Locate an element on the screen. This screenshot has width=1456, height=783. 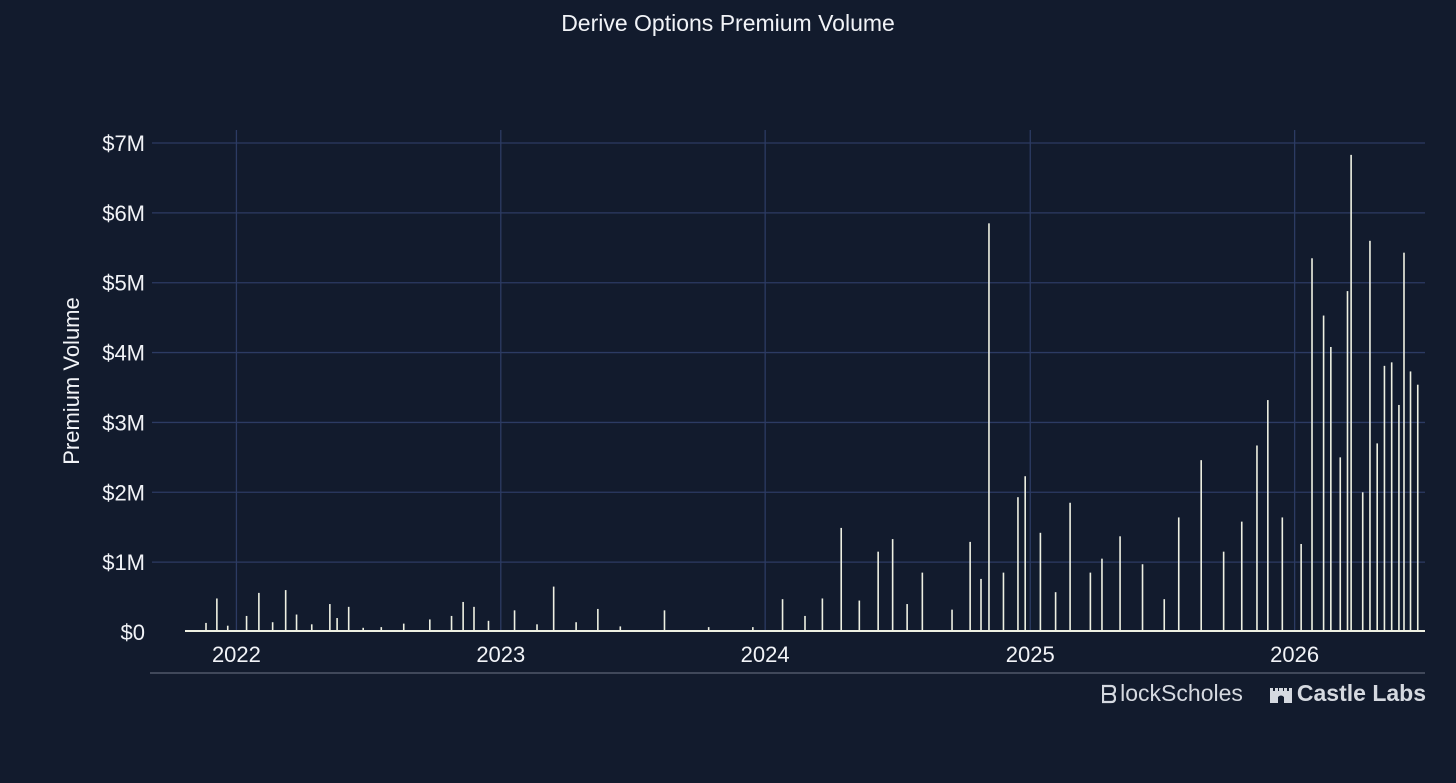
x-tick-label: 2022 is located at coordinates (236, 654).